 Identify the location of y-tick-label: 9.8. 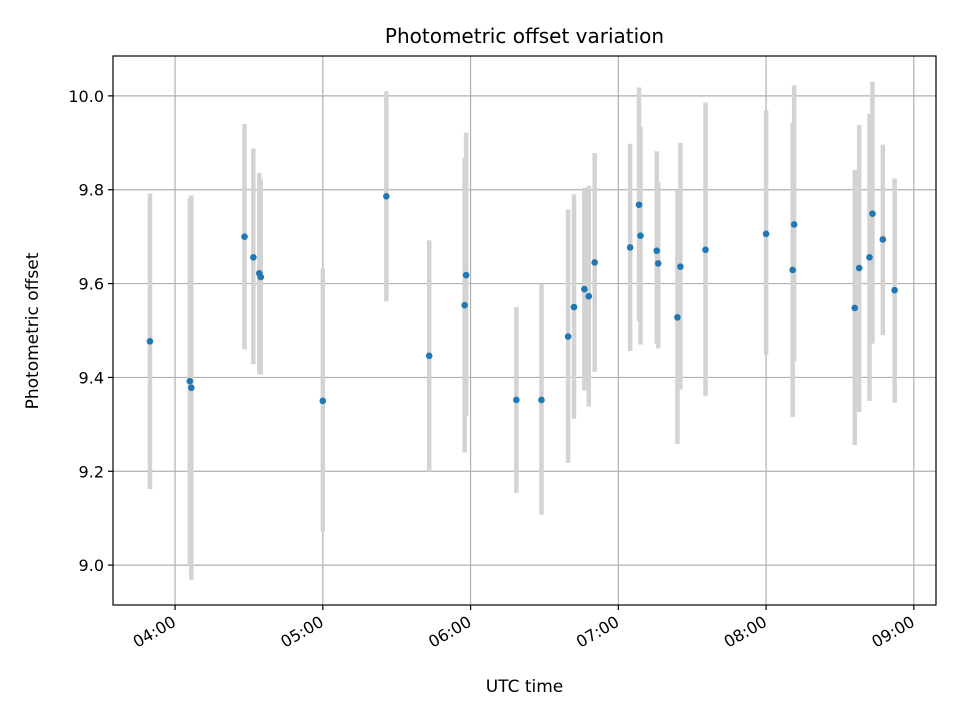
(91, 190).